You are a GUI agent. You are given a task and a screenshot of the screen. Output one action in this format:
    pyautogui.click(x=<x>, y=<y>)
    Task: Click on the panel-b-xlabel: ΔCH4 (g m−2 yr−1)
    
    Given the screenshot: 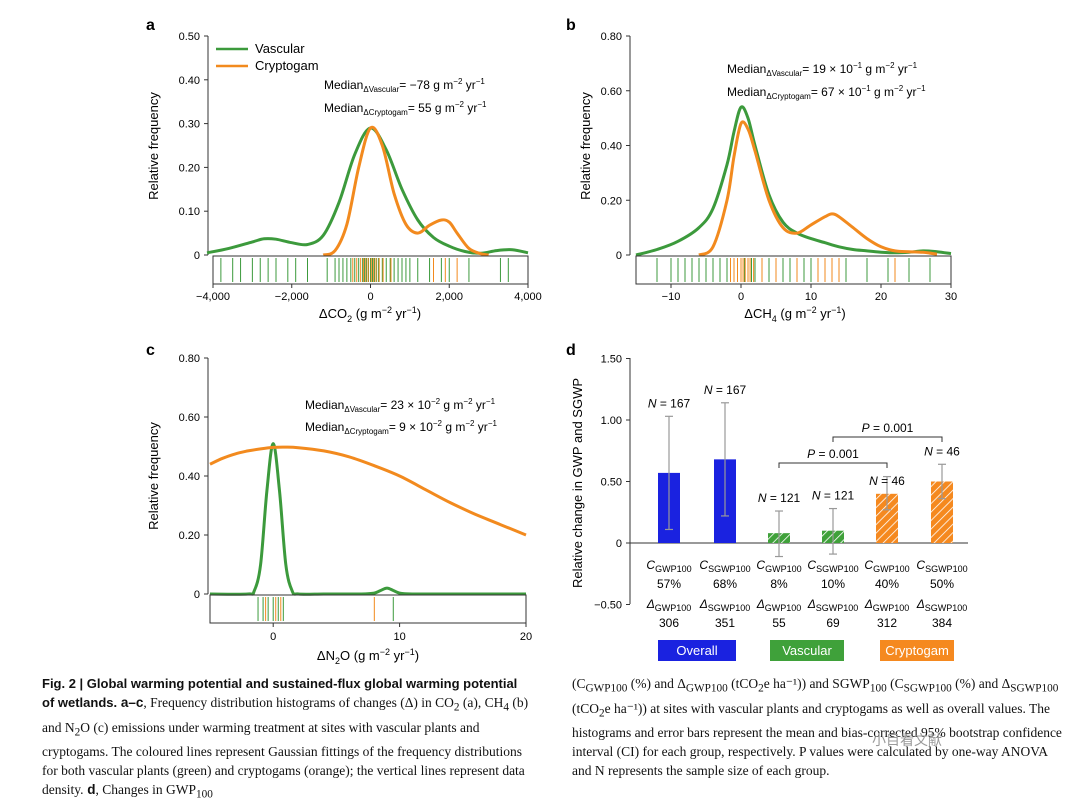 What is the action you would take?
    pyautogui.click(x=794, y=314)
    